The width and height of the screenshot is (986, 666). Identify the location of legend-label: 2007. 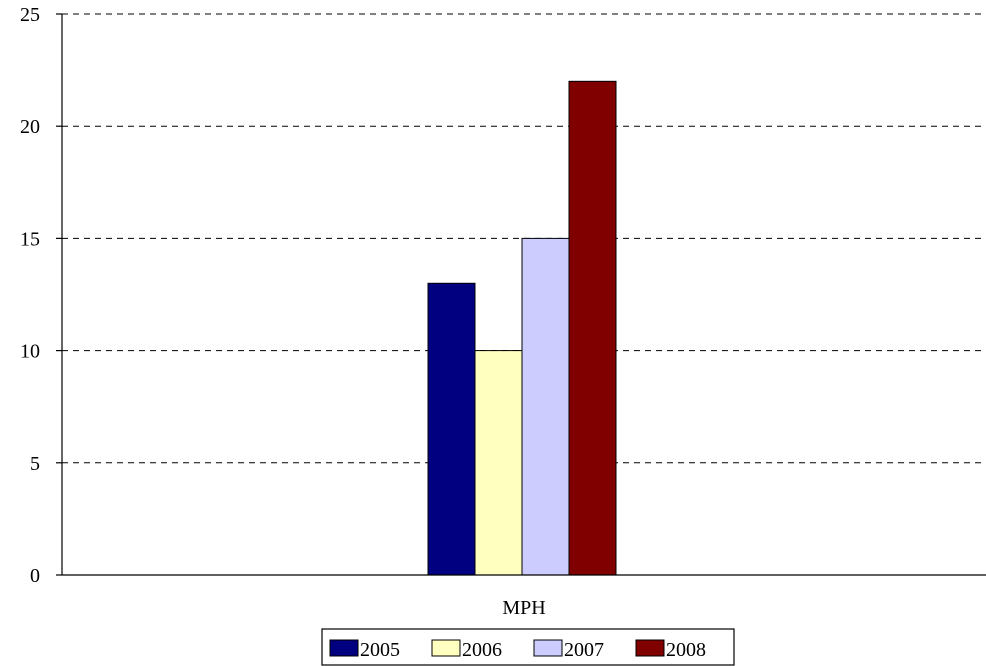
(584, 650).